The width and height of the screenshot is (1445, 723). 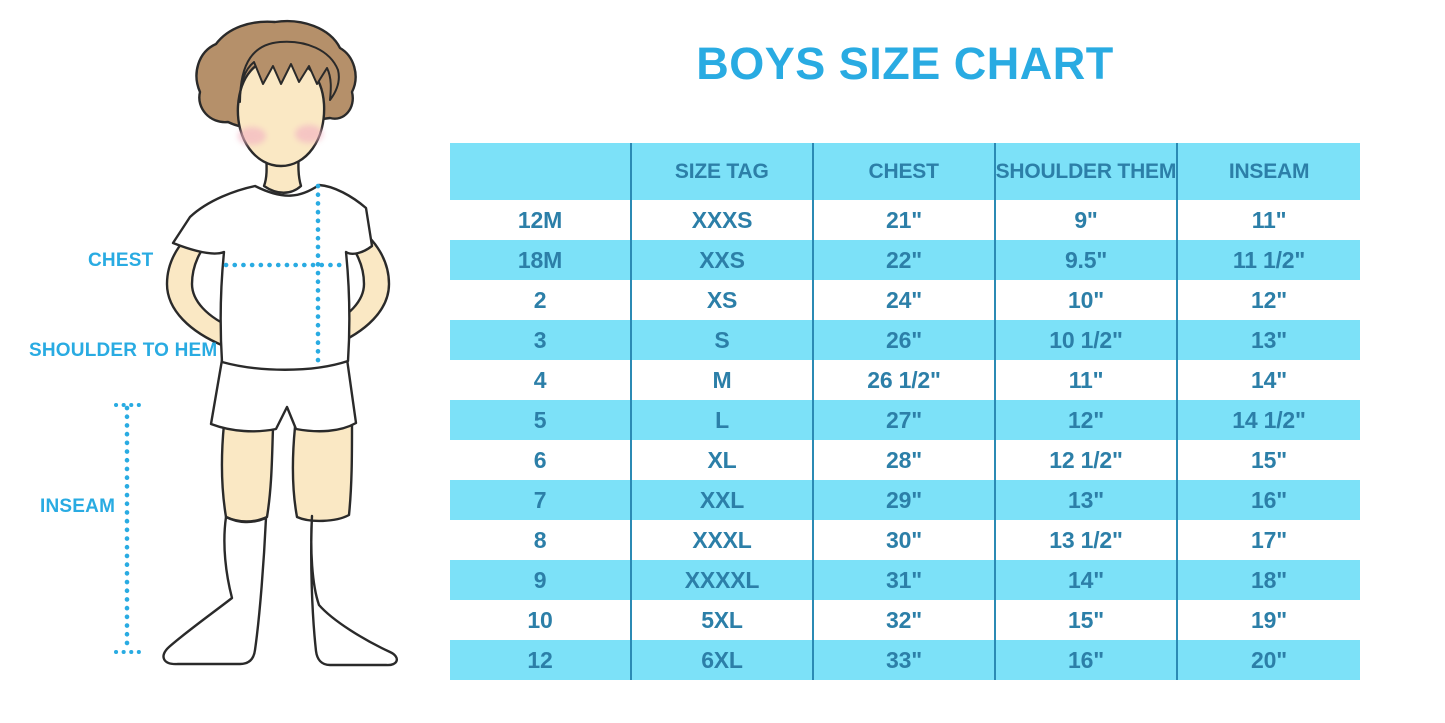 I want to click on size-cell: 18", so click(x=1269, y=580).